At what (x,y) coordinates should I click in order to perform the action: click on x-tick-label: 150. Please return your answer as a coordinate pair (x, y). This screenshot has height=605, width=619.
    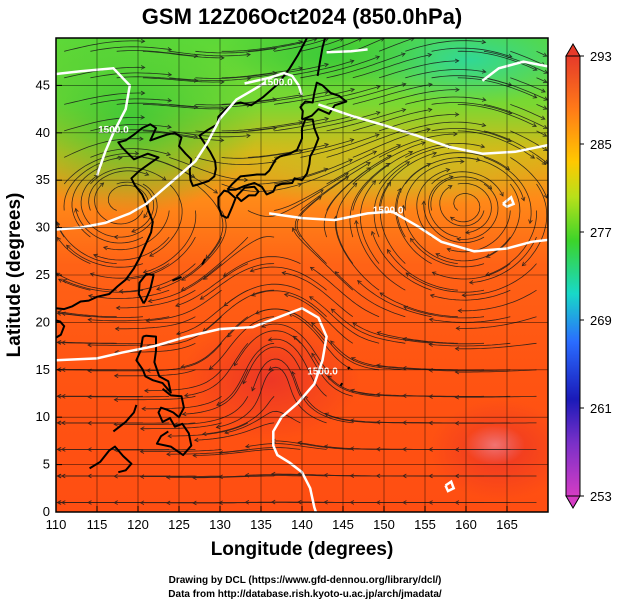
    Looking at the image, I should click on (384, 524).